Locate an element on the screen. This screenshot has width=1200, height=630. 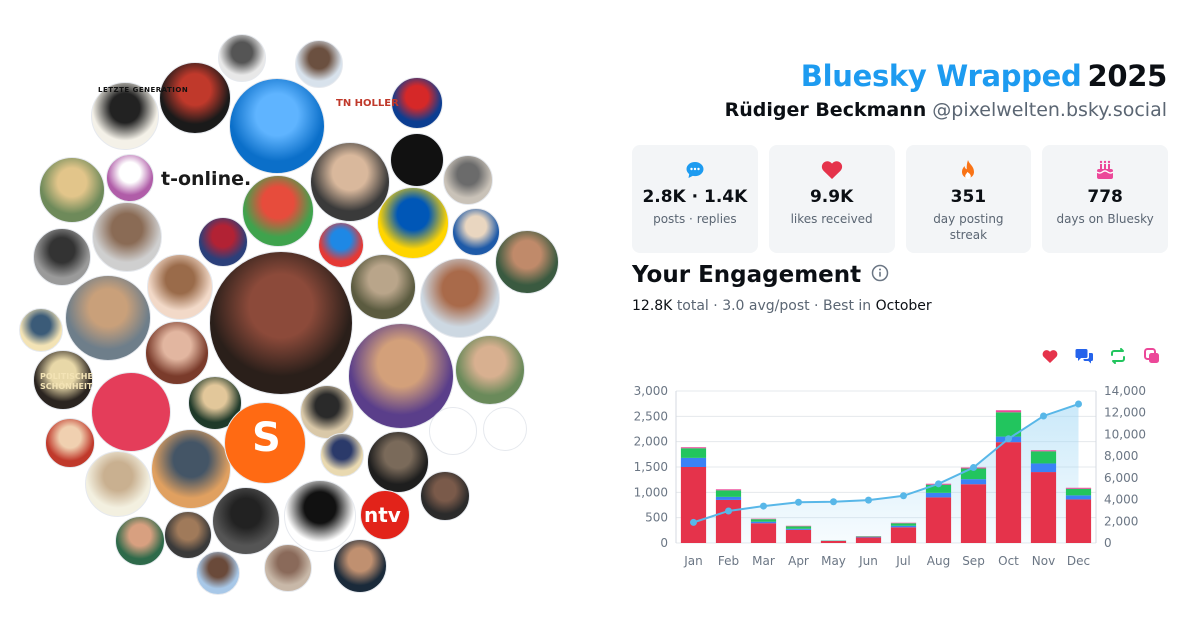
stat-card-posts: 2.8K · 1.4K posts · replies is located at coordinates (695, 199).